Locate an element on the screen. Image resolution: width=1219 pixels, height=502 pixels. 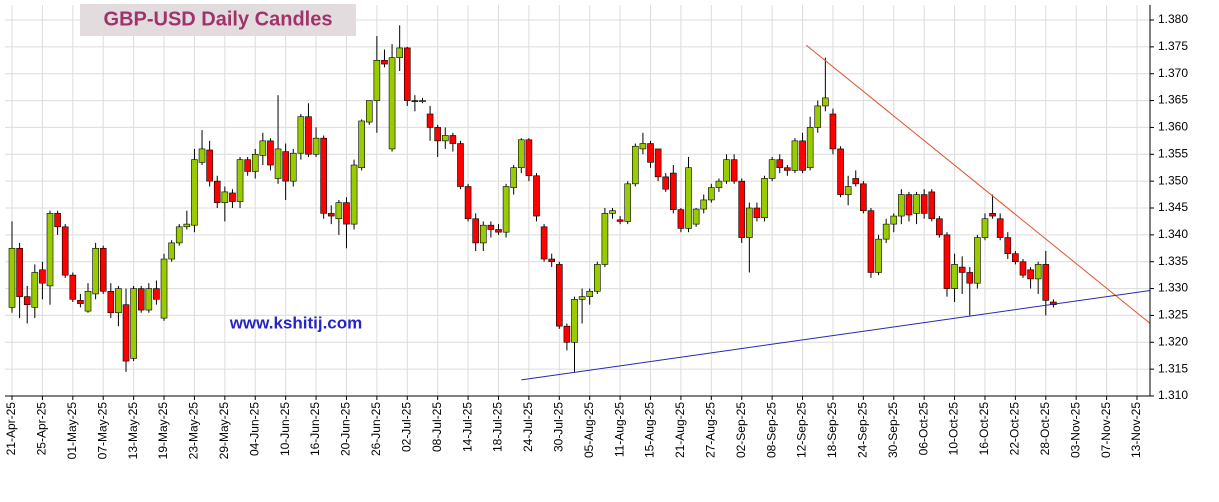
x-tick-label: 30-Jul-25 is located at coordinates (558, 427).